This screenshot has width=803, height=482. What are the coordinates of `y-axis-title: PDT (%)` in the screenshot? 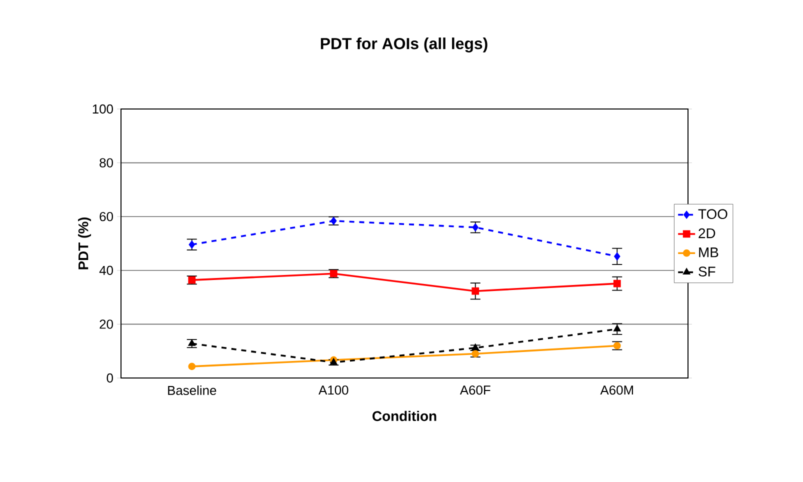 It's located at (85, 243).